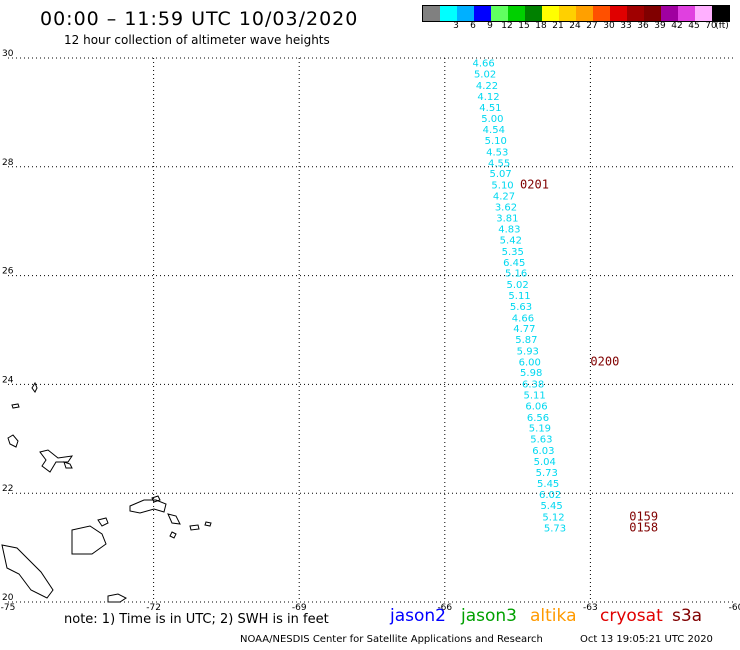 The height and width of the screenshot is (650, 740). What do you see at coordinates (507, 26) in the screenshot?
I see `legend-tick-label: 12` at bounding box center [507, 26].